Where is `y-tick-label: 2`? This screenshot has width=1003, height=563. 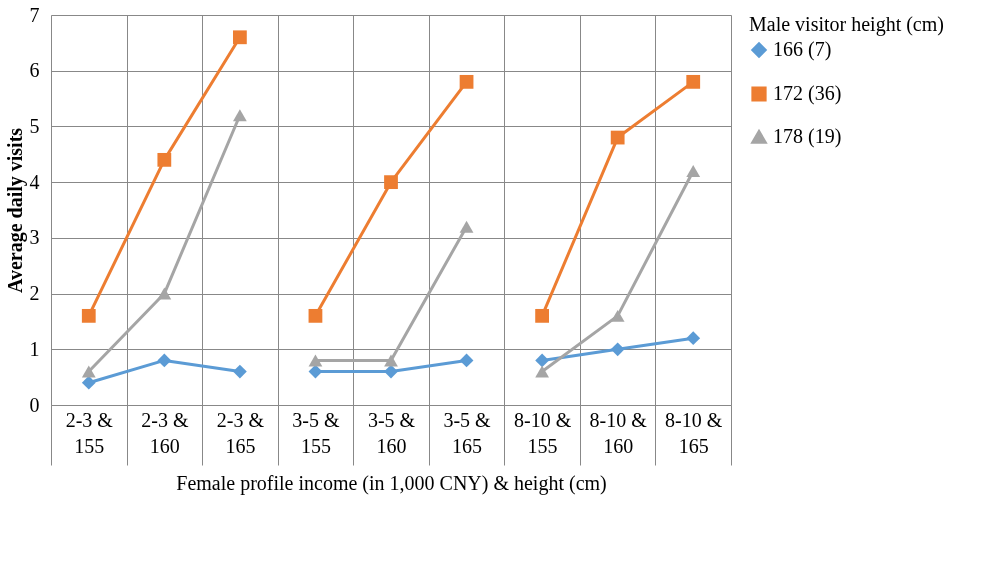
y-tick-label: 2 is located at coordinates (34, 293).